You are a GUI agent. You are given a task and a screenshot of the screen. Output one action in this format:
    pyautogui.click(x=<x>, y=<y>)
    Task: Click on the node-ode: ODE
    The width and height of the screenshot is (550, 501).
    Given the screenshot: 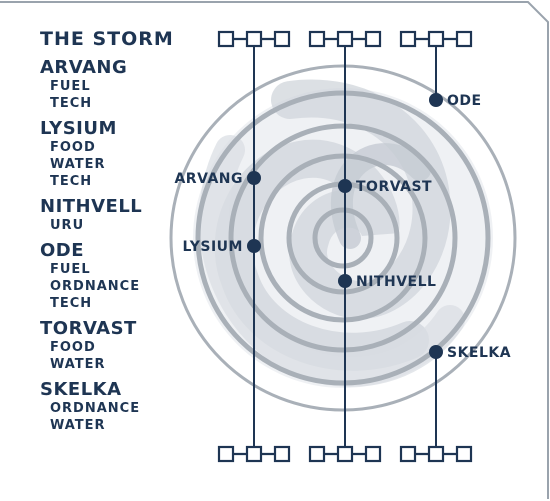 What is the action you would take?
    pyautogui.click(x=455, y=101)
    